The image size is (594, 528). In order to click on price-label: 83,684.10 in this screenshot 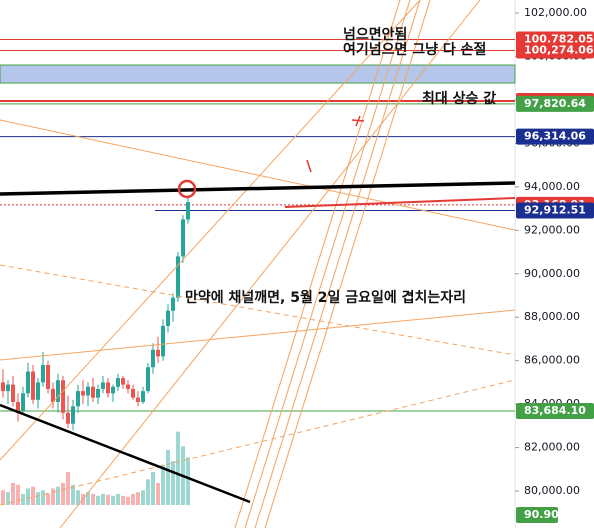, I will do `click(555, 410)`.